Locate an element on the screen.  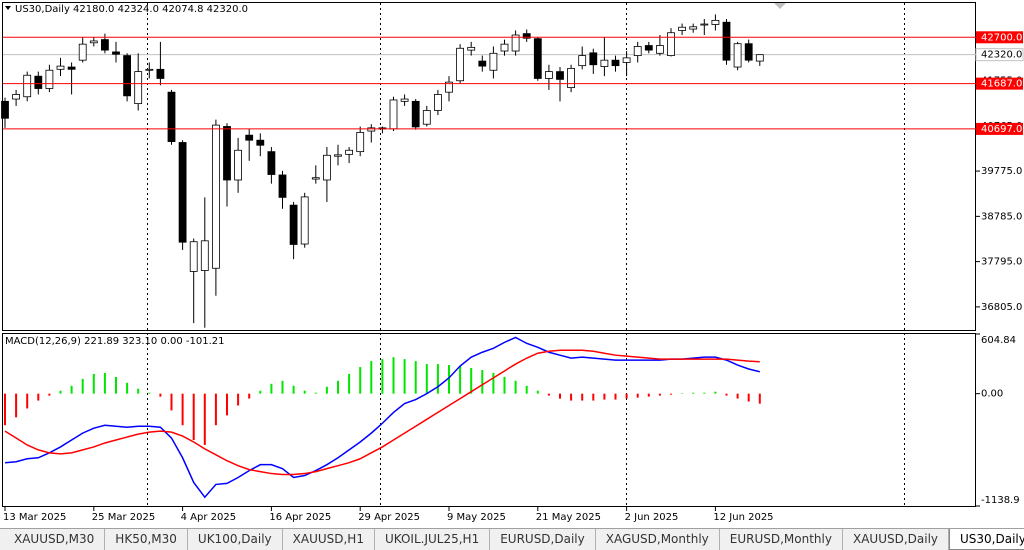
current-price-tag is located at coordinates (999, 55).